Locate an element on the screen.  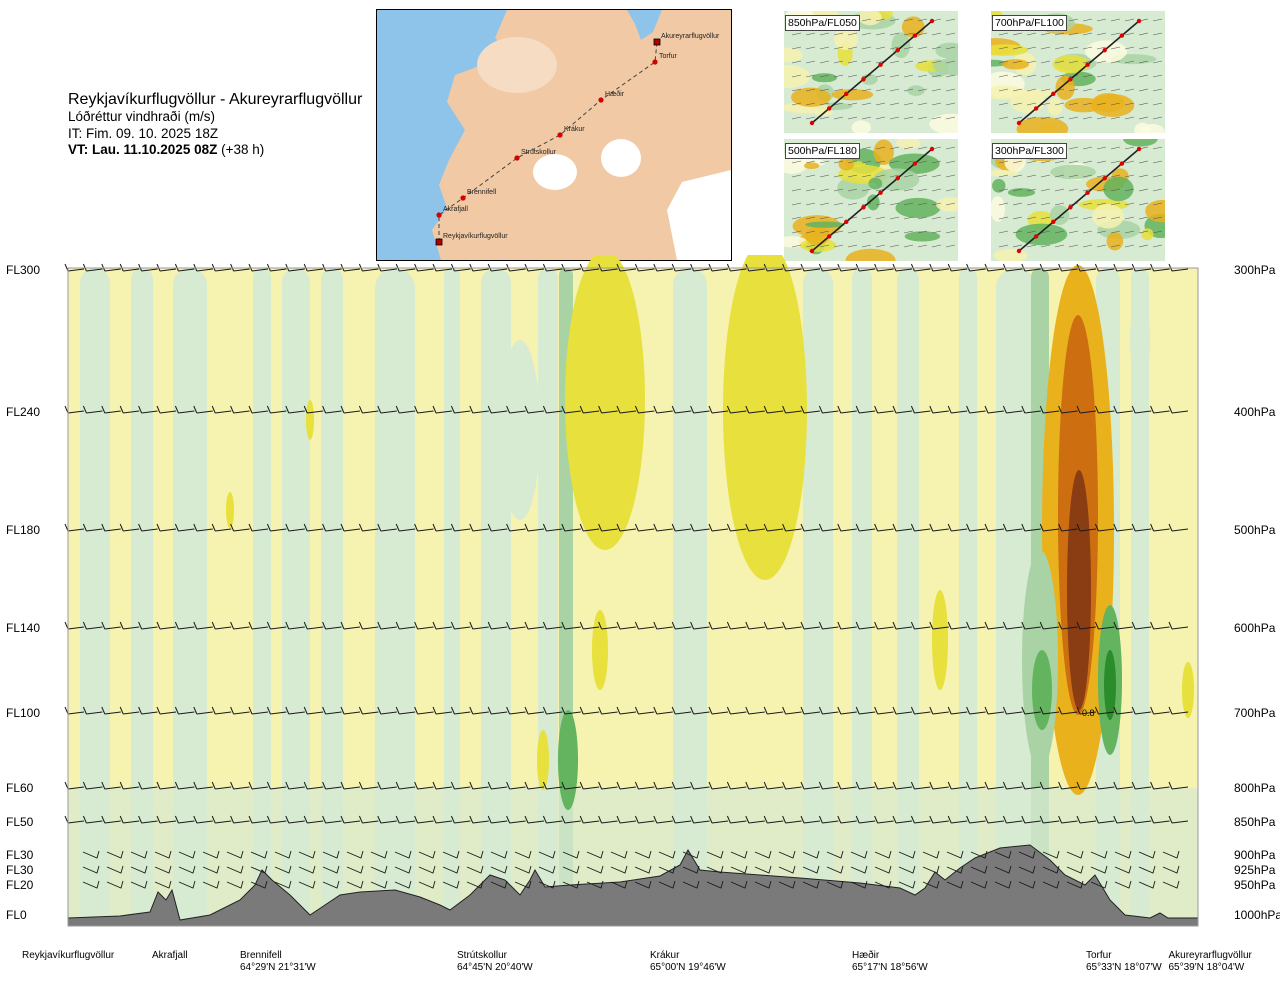
waypoint-name: Akureyrarflugvöllur is located at coordinates (1210, 955).